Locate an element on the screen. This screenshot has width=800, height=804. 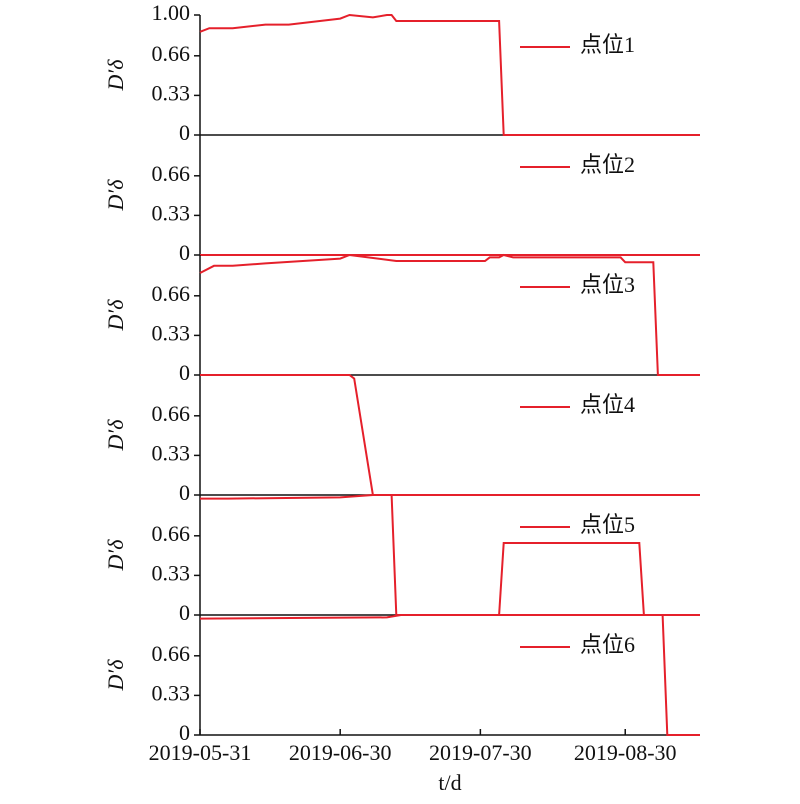
legend-label: 点位6 is located at coordinates (607, 644).